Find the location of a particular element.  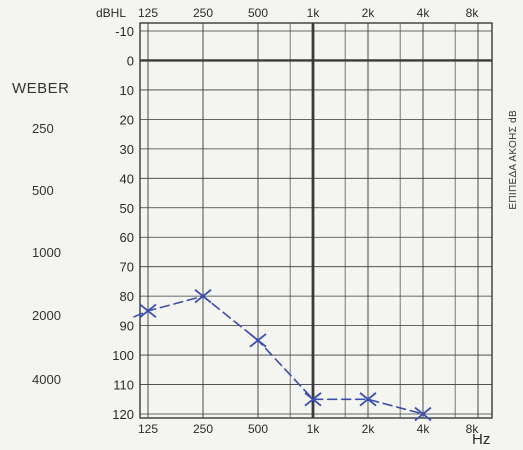

y-tick-label: 60 is located at coordinates (127, 237).